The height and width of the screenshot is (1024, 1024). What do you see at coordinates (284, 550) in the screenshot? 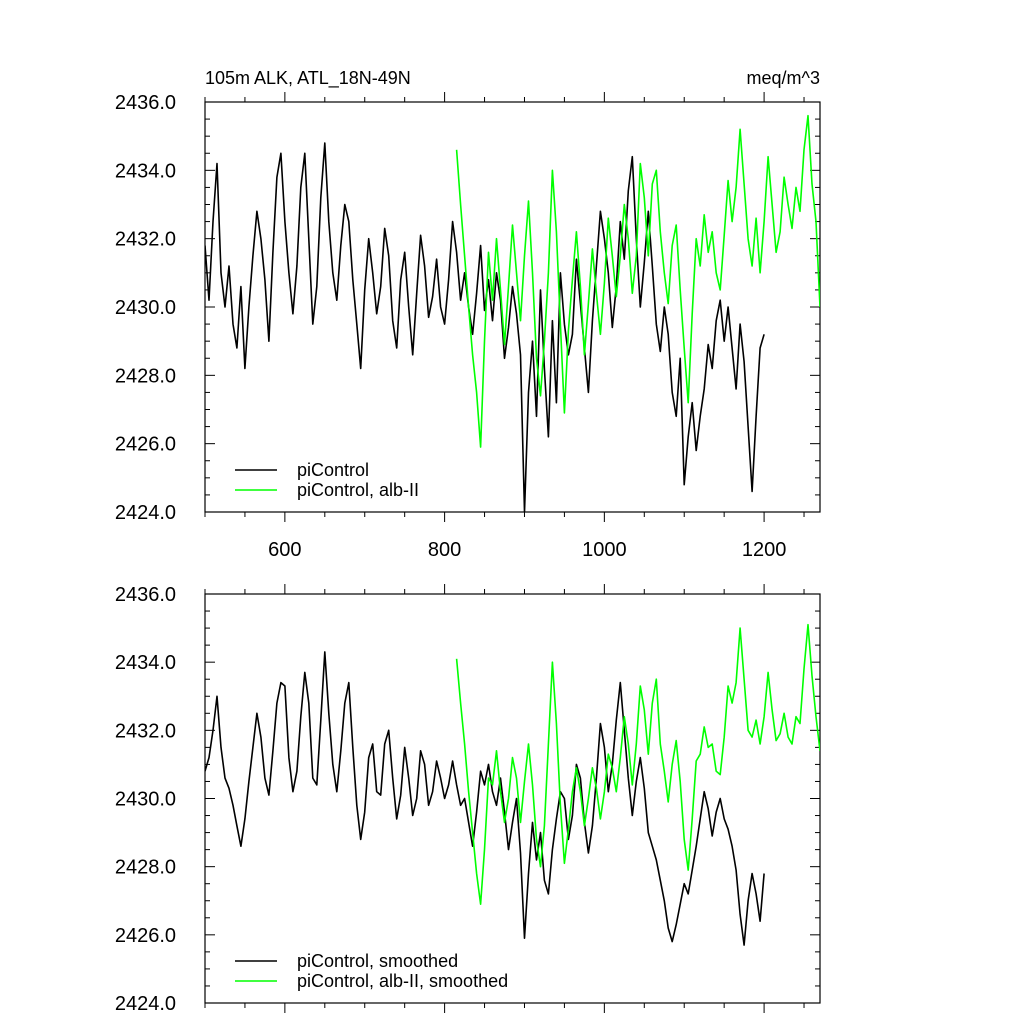
I see `x-tick-label: 600` at bounding box center [284, 550].